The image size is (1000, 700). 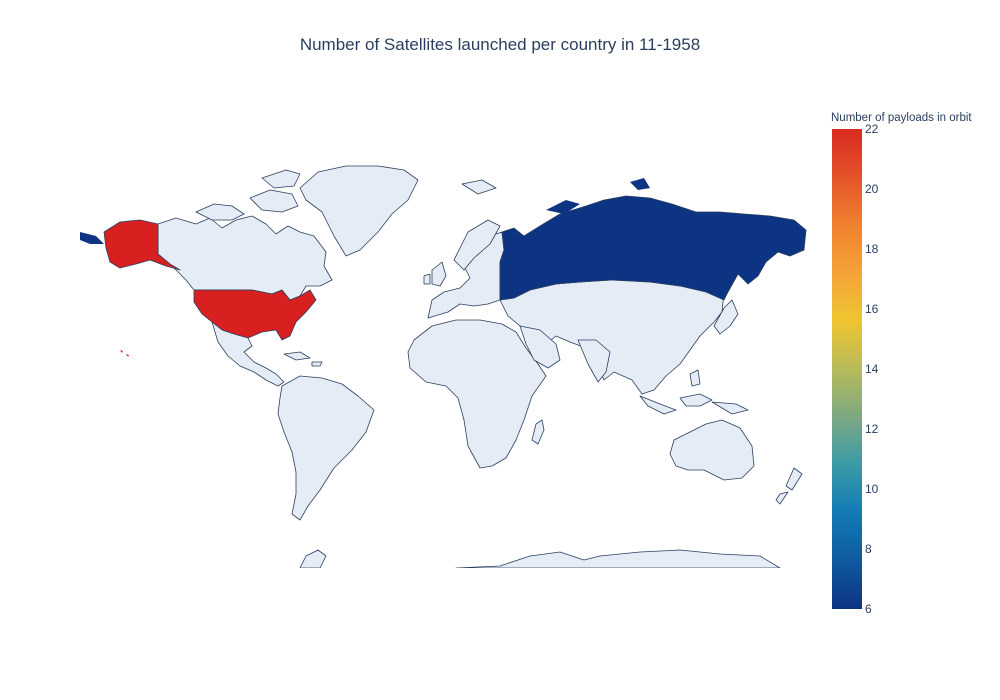 I want to click on colorbar-tick-label: 22, so click(x=872, y=129).